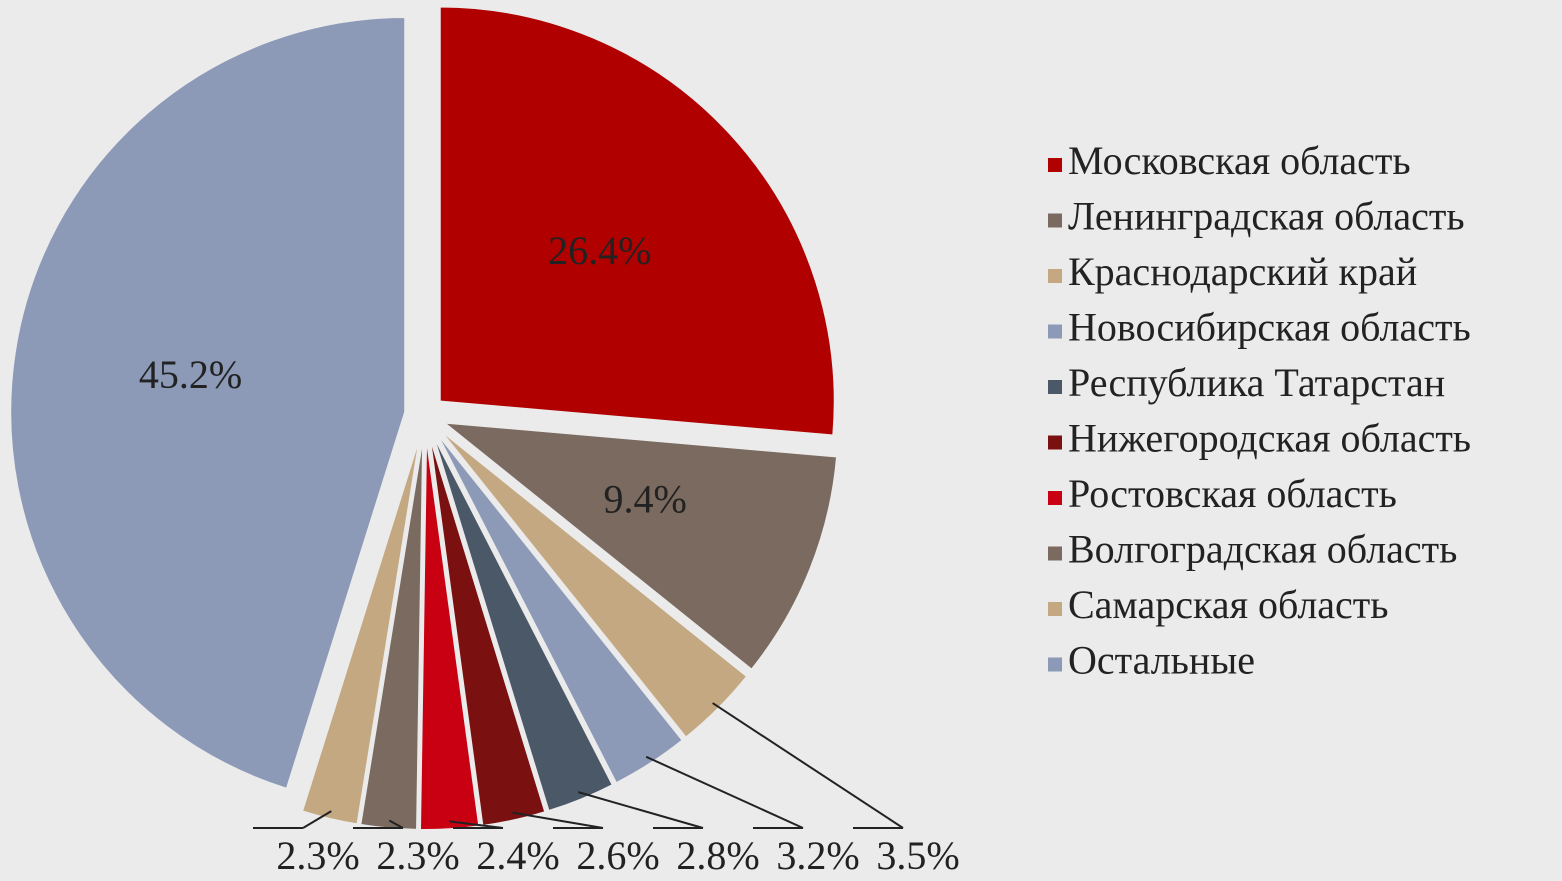 This screenshot has width=1562, height=881. Describe the element at coordinates (1242, 271) in the screenshot. I see `legend-label: Краснодарский край` at that location.